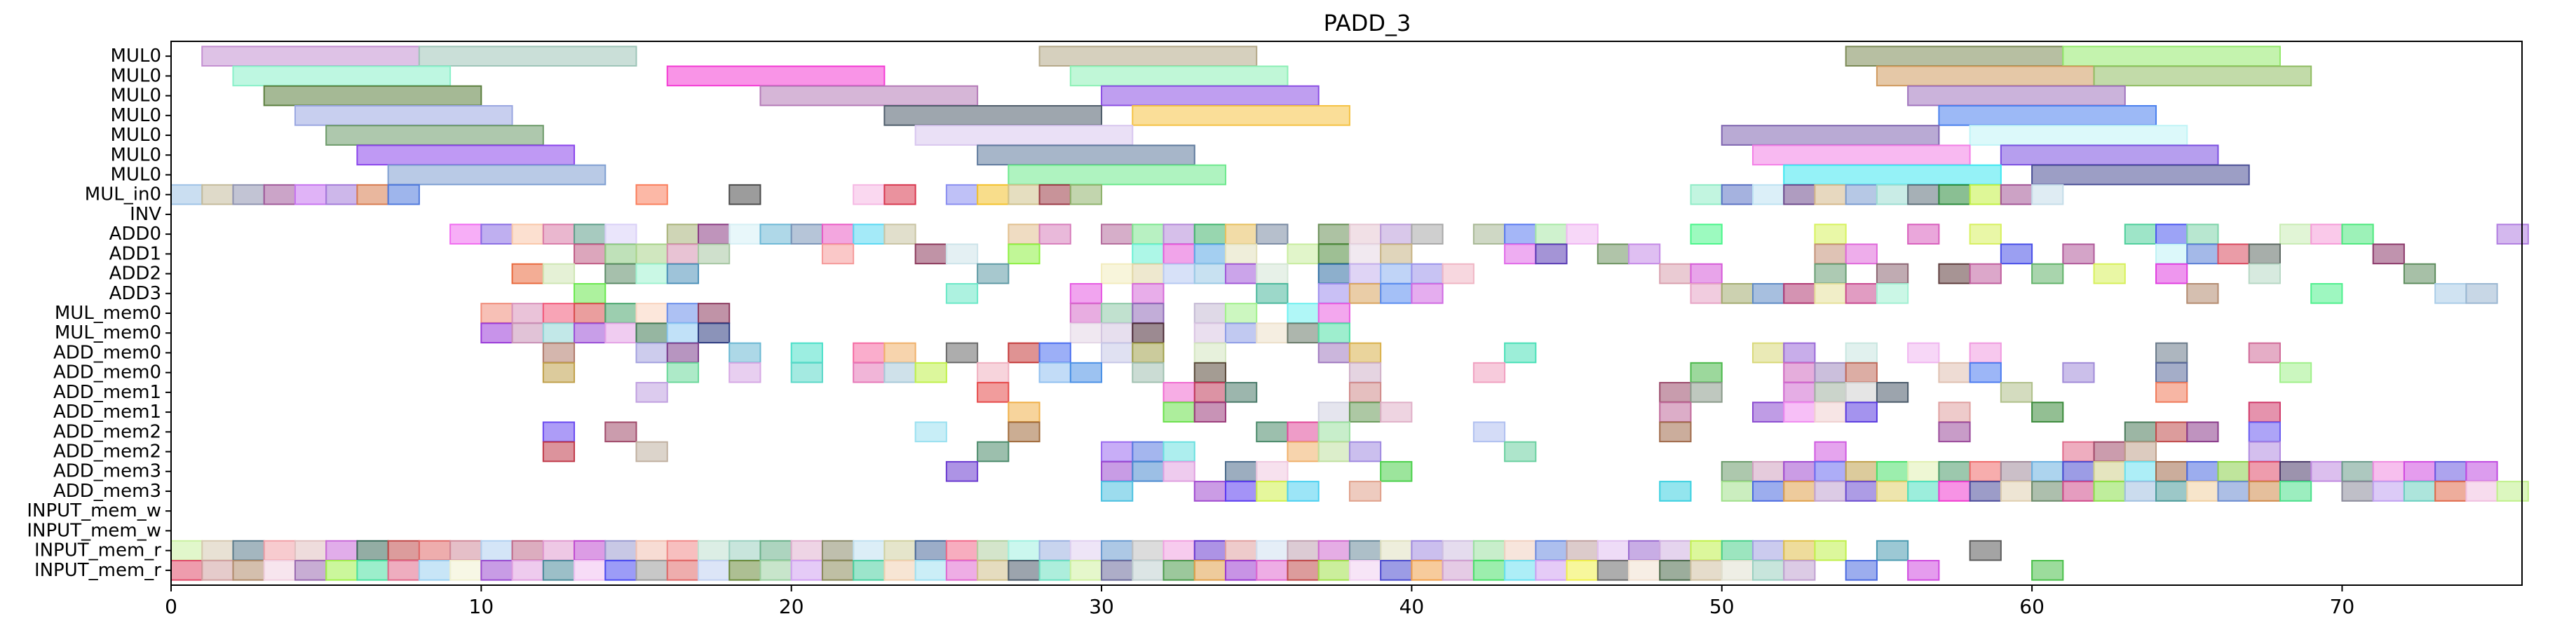 The height and width of the screenshot is (630, 2576). What do you see at coordinates (108, 313) in the screenshot?
I see `y-tick-label: MUL_mem0` at bounding box center [108, 313].